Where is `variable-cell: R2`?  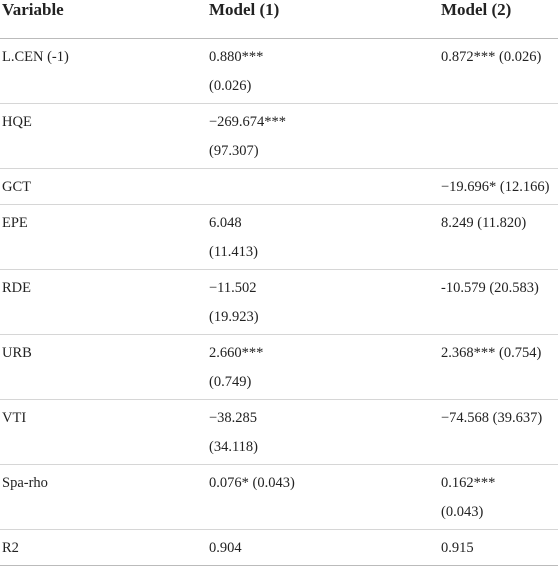 variable-cell: R2 is located at coordinates (103, 547).